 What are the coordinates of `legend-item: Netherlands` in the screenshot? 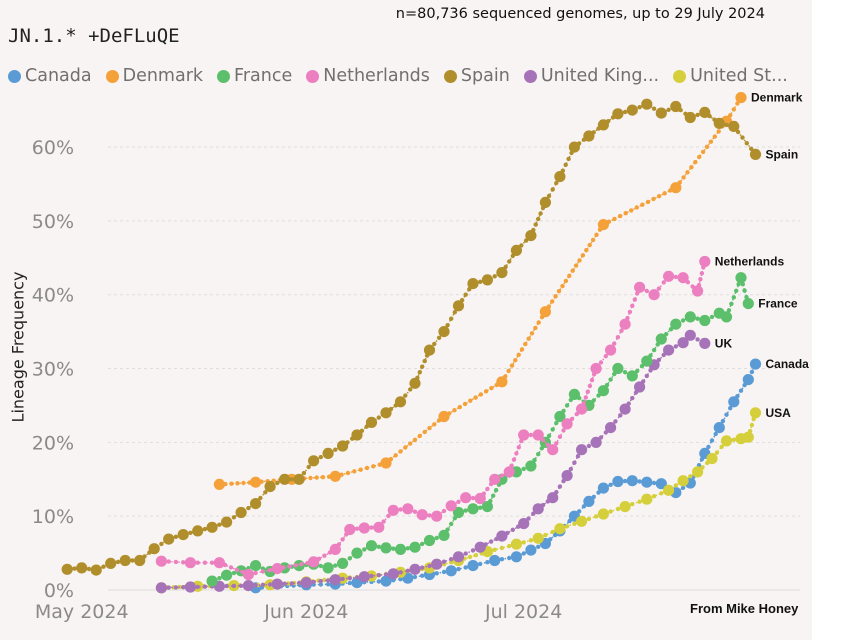 It's located at (368, 76).